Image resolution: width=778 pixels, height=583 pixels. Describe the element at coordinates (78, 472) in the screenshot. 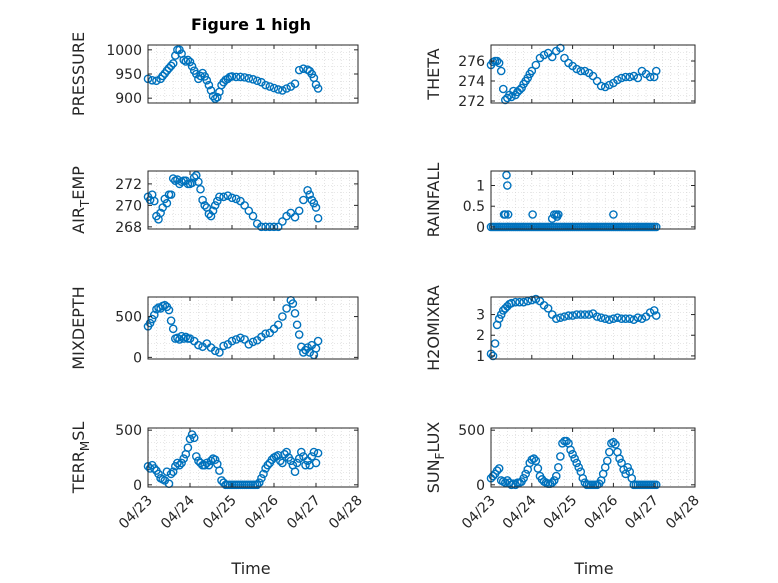

I see `y-axis-label-main: TERR` at that location.